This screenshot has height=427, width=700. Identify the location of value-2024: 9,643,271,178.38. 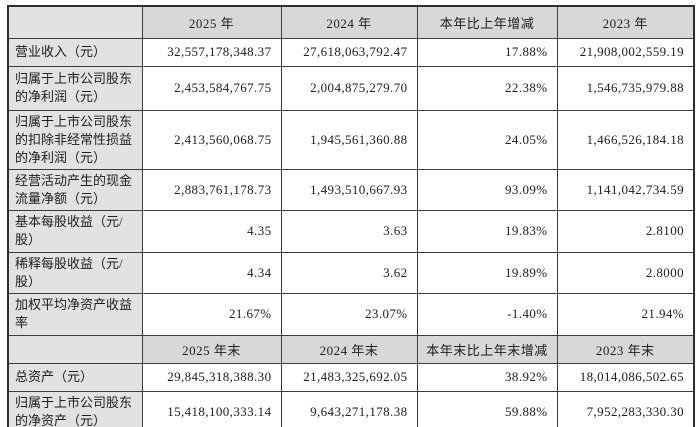
(349, 408).